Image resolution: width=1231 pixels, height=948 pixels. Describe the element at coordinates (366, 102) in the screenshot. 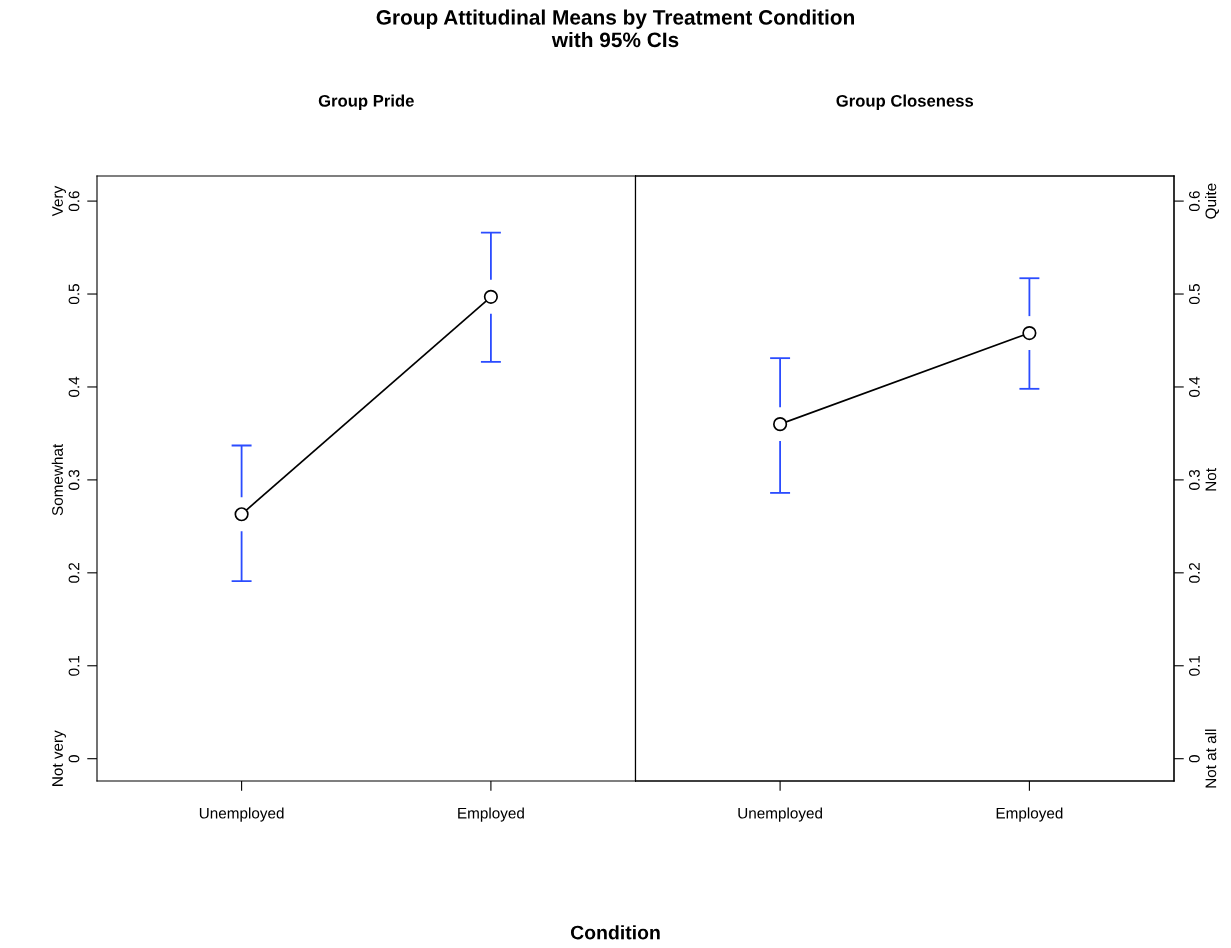

I see `chart-subtitle: Group Pride` at that location.